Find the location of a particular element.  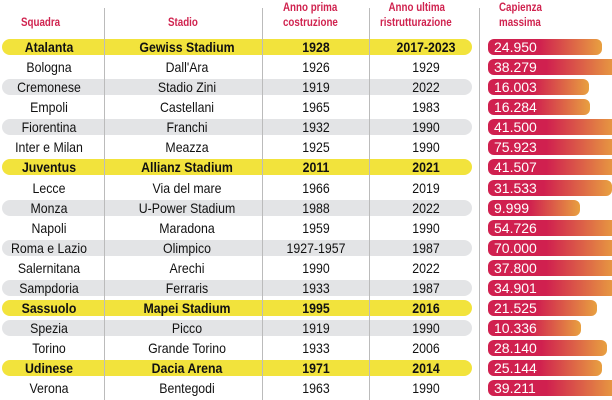

table-row: Cremonese Stadio Zini 1919 2022 16.003 is located at coordinates (306, 87).